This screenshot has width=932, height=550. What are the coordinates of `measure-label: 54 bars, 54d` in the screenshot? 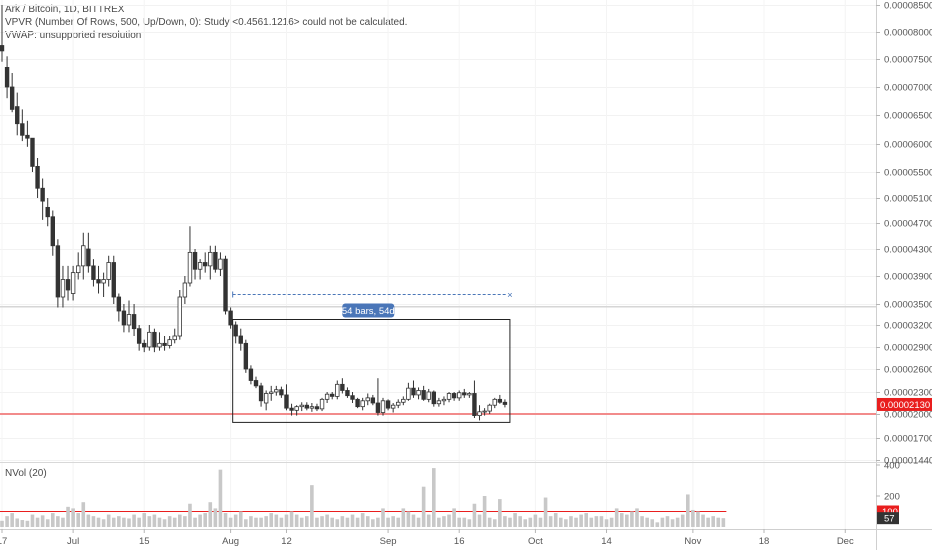 It's located at (368, 311).